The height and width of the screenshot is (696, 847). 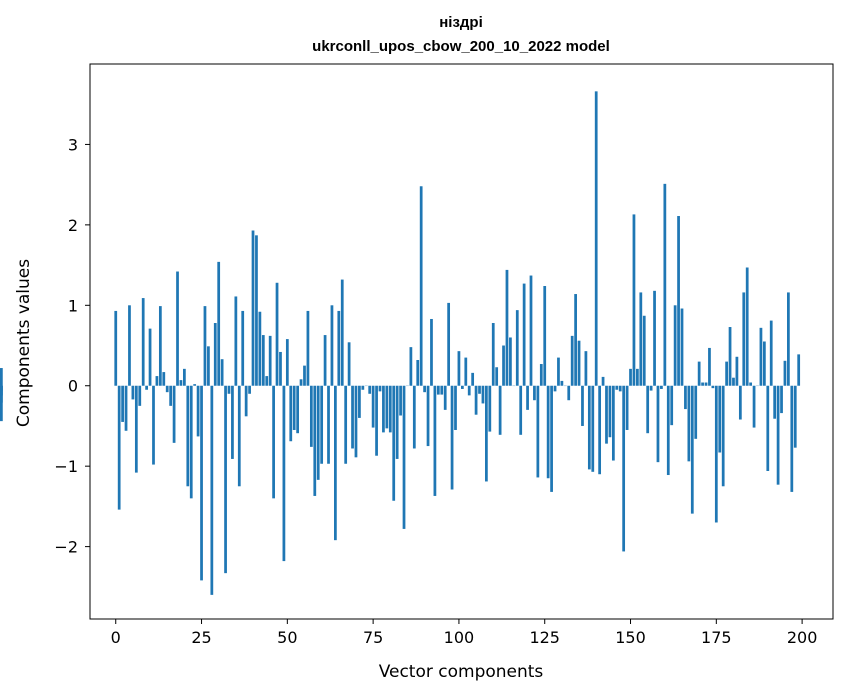 What do you see at coordinates (72, 346) in the screenshot?
I see `y-axis-ticks: −2 −1 0 1 2 3` at bounding box center [72, 346].